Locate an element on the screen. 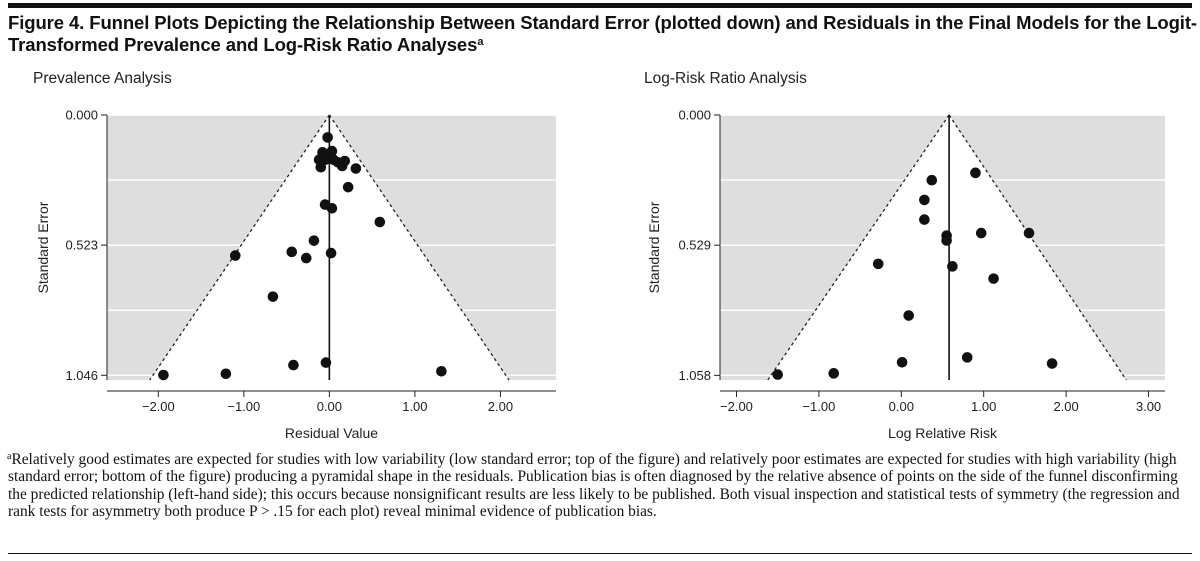 Image resolution: width=1200 pixels, height=561 pixels. figure-title-footnote-marker: a is located at coordinates (480, 42).